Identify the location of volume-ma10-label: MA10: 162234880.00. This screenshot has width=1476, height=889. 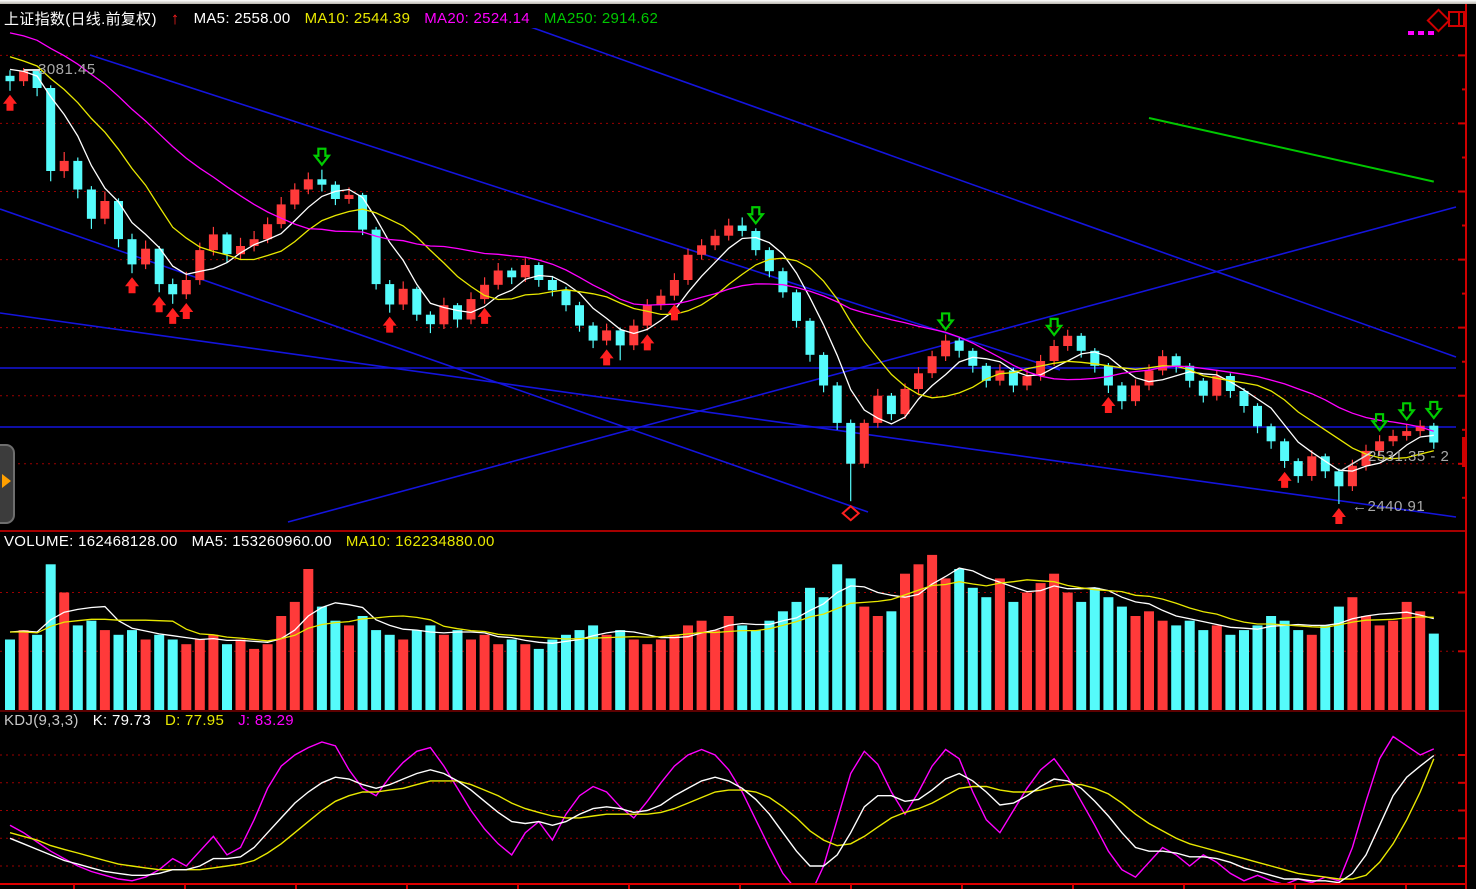
(420, 541).